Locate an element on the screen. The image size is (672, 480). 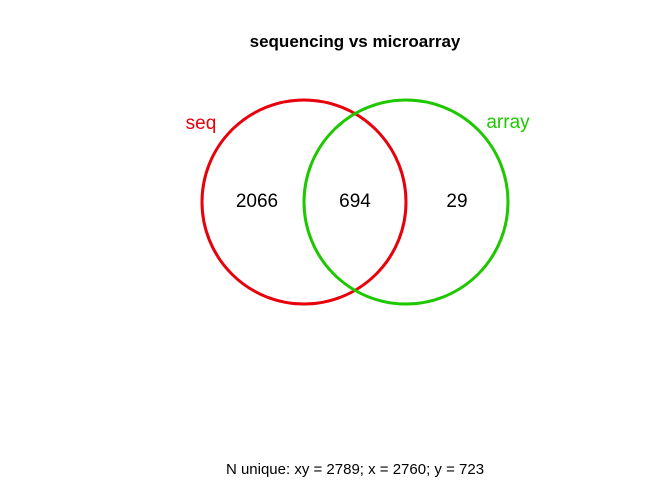
array-set-circle is located at coordinates (406, 202).